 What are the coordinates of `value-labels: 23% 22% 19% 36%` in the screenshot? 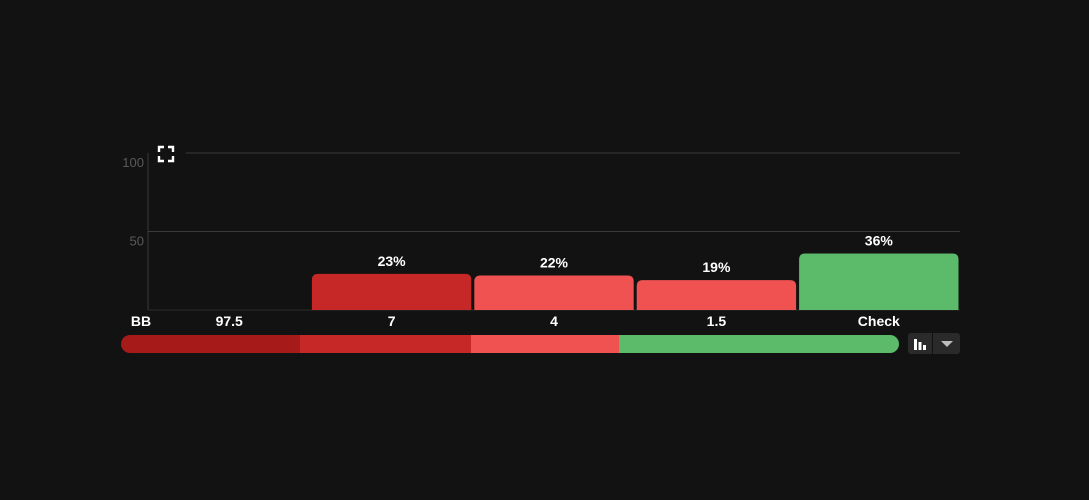 It's located at (636, 253).